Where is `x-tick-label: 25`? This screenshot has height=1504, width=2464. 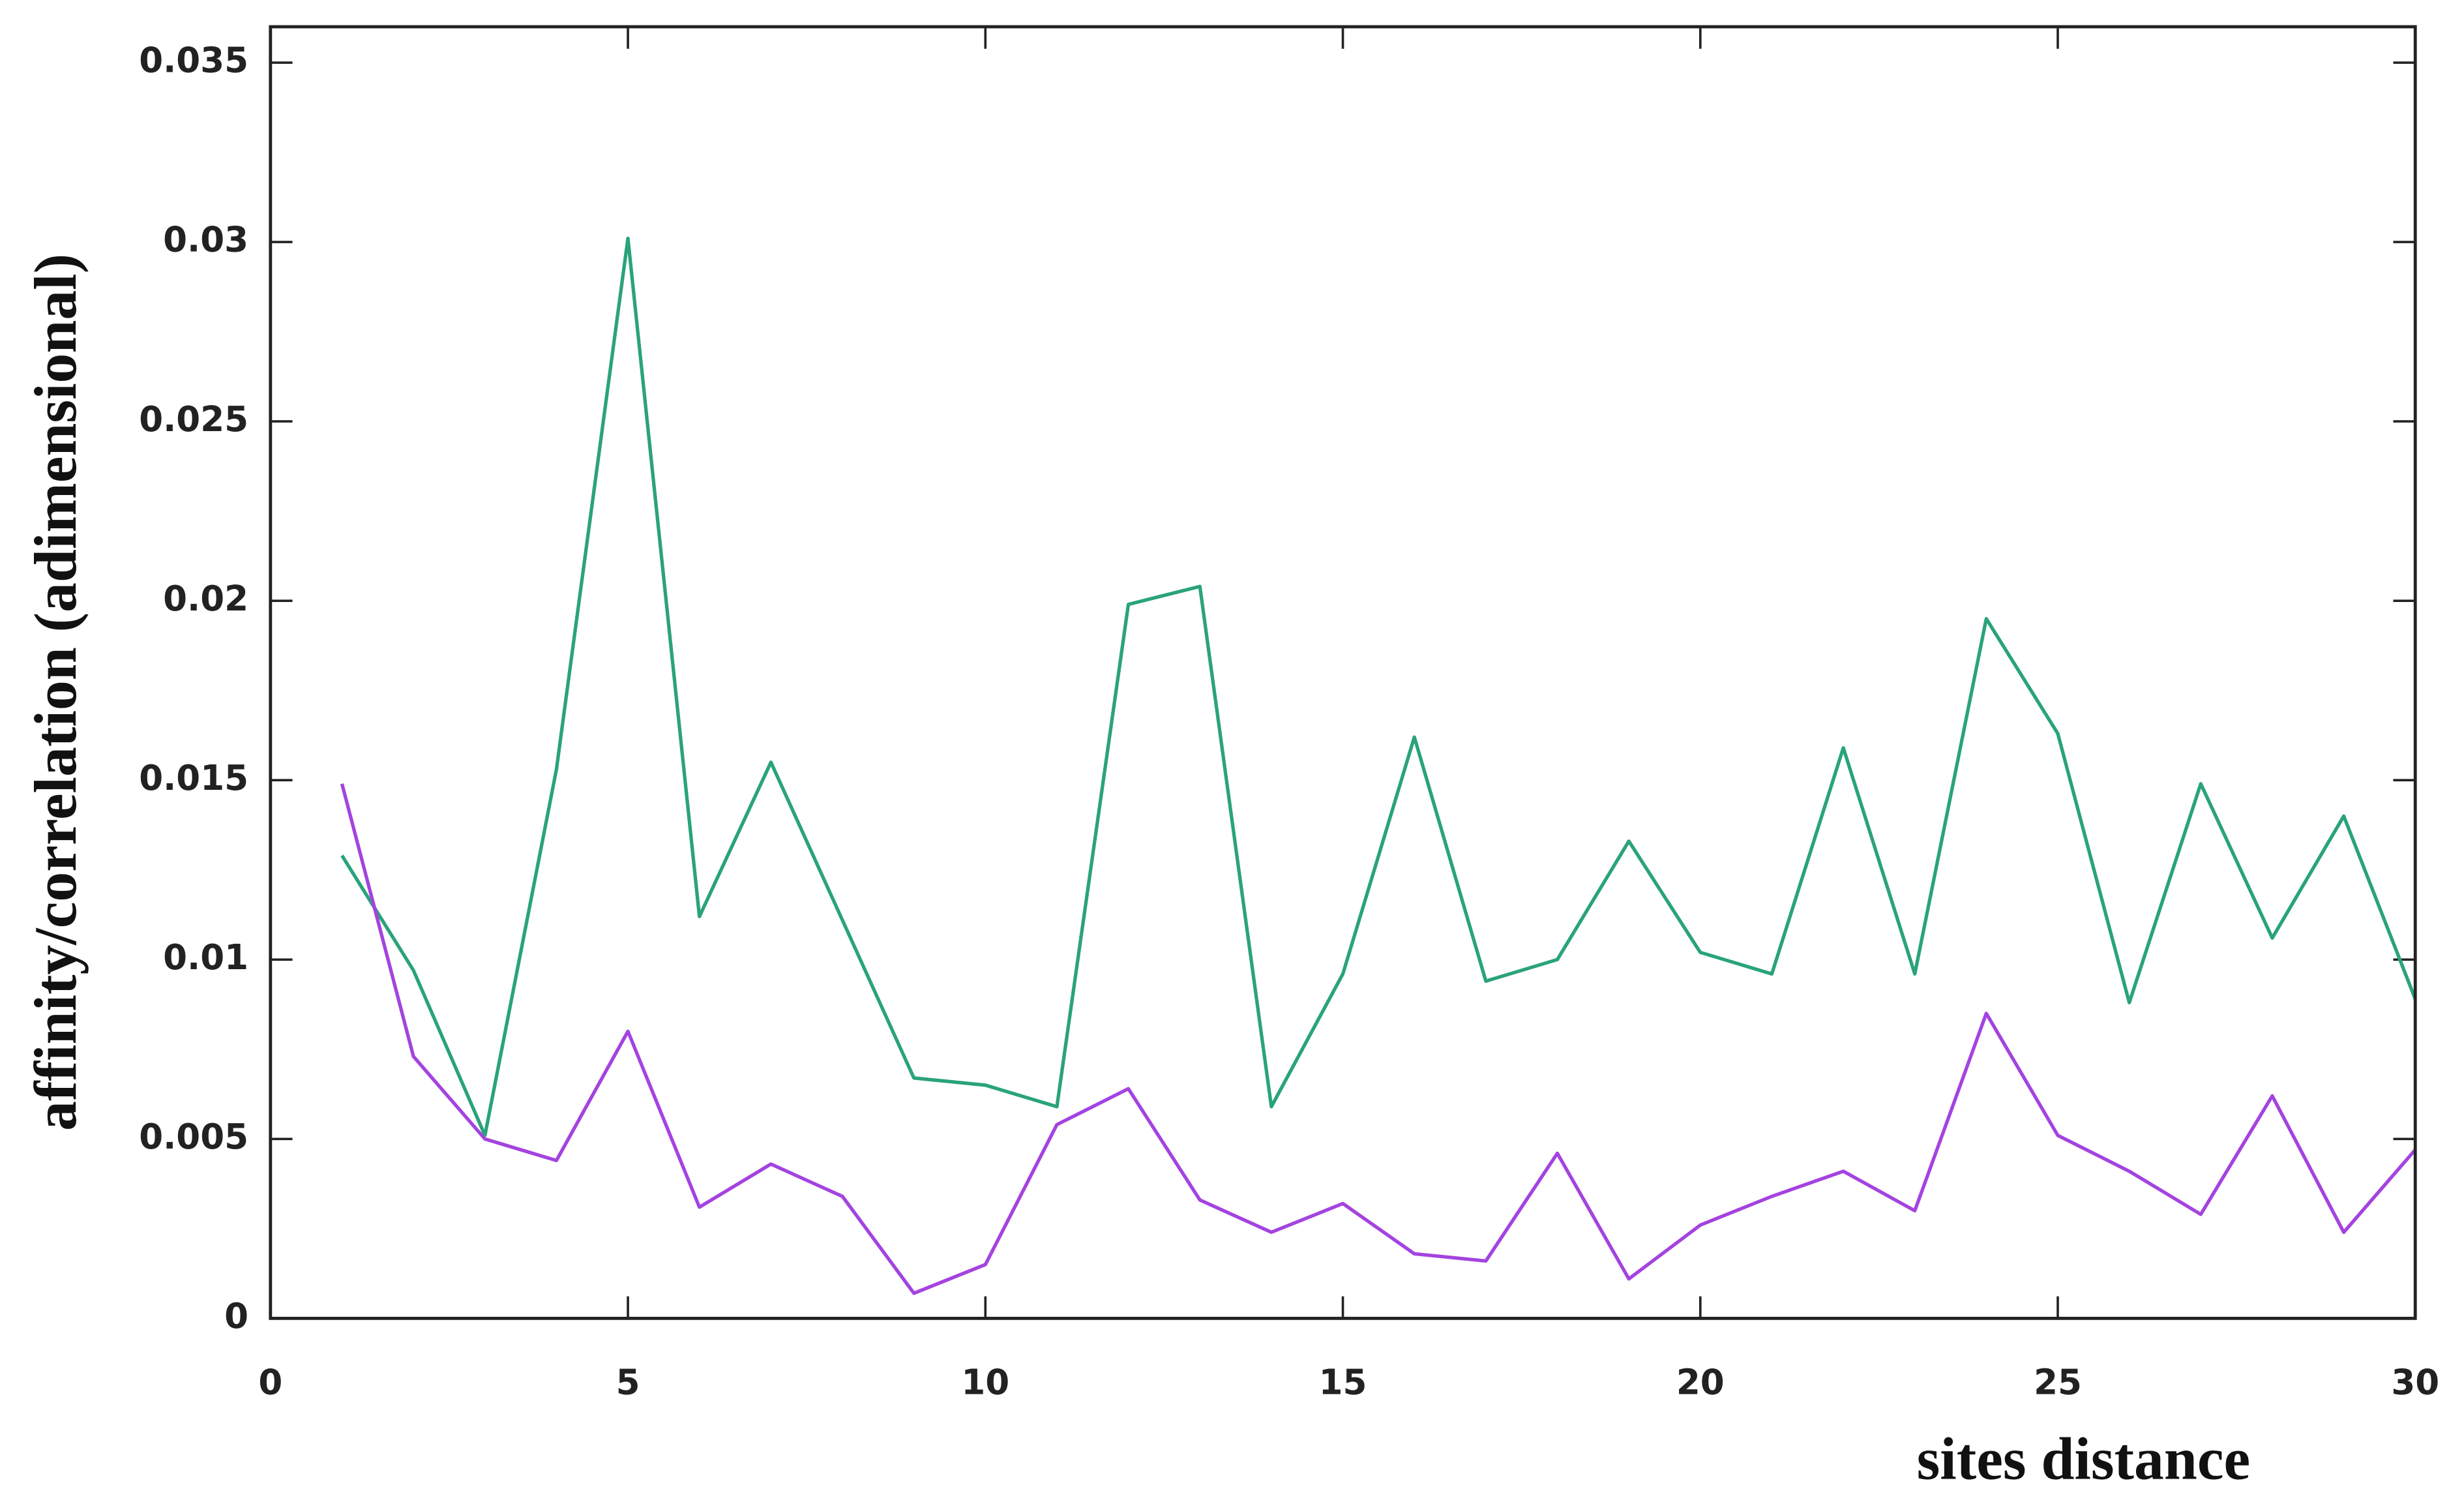 x-tick-label: 25 is located at coordinates (2058, 1382).